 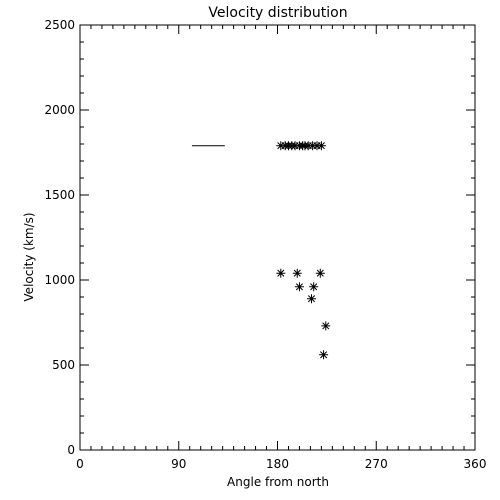 I want to click on x-tick-label: 180, so click(x=277, y=464).